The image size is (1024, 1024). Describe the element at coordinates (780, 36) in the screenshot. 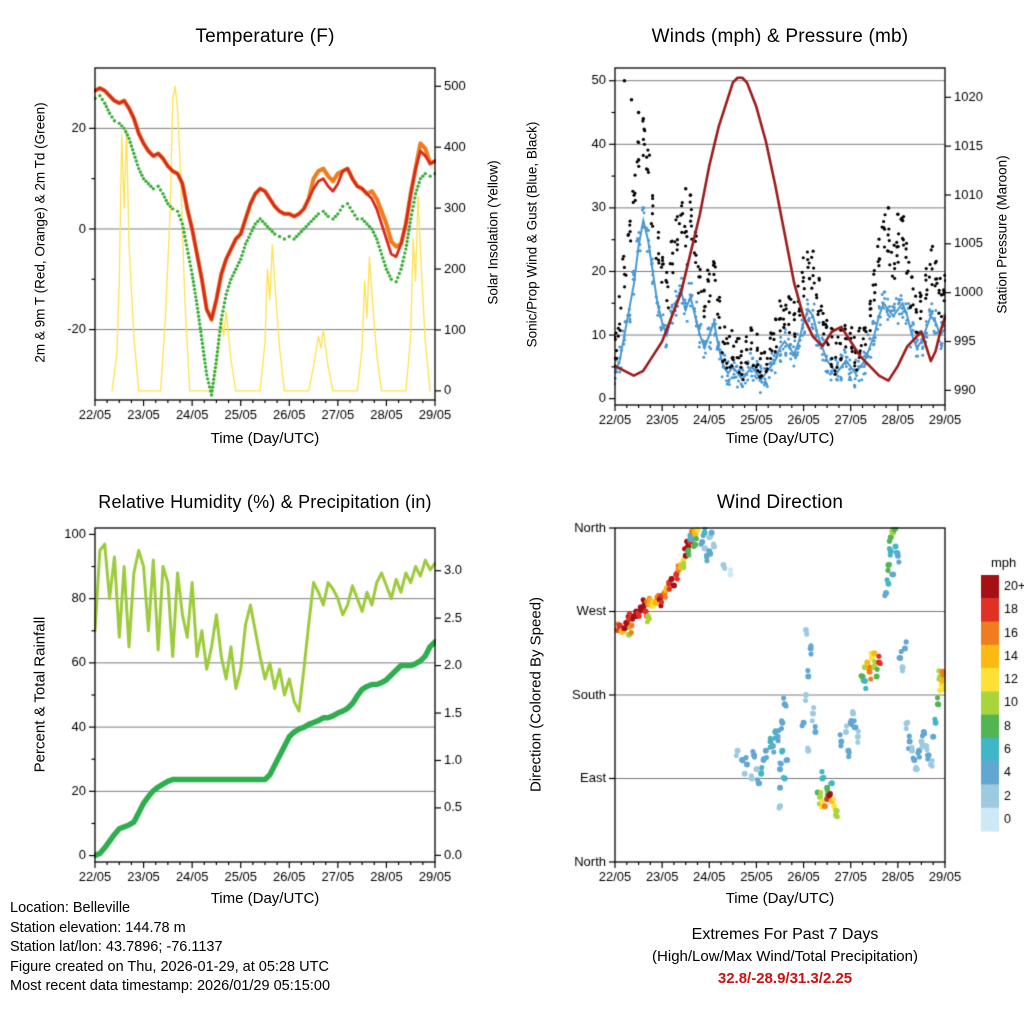

I see `winds-pressure-title: Winds (mph) & Pressure (mb)` at that location.